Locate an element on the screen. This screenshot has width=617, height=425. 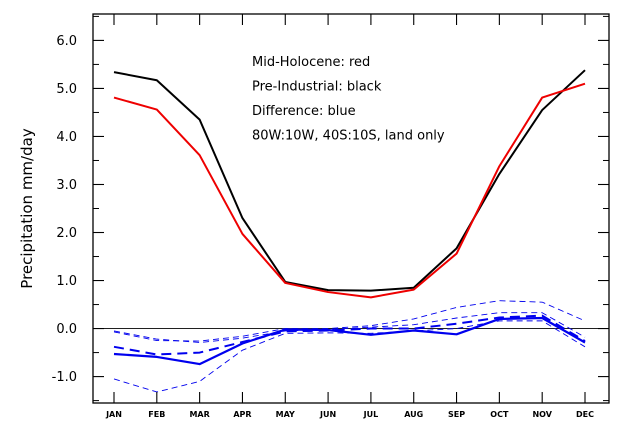
y-tick-label: 1.0 is located at coordinates (66, 281).